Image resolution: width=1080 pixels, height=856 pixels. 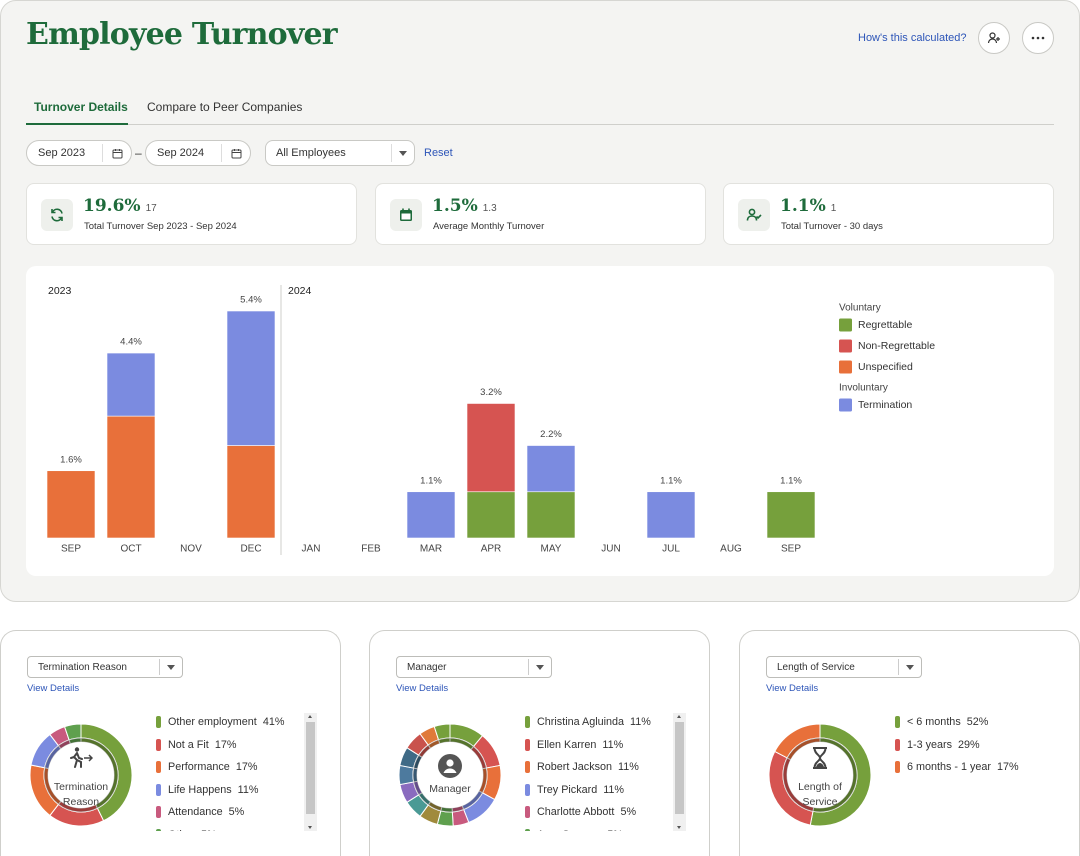 I want to click on breakdown-dropdown: Manager, so click(x=474, y=667).